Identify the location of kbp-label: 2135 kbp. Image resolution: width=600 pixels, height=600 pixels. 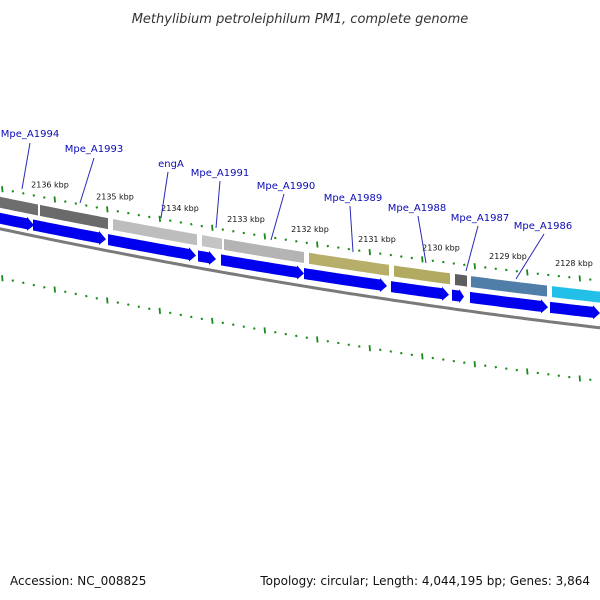
(115, 197).